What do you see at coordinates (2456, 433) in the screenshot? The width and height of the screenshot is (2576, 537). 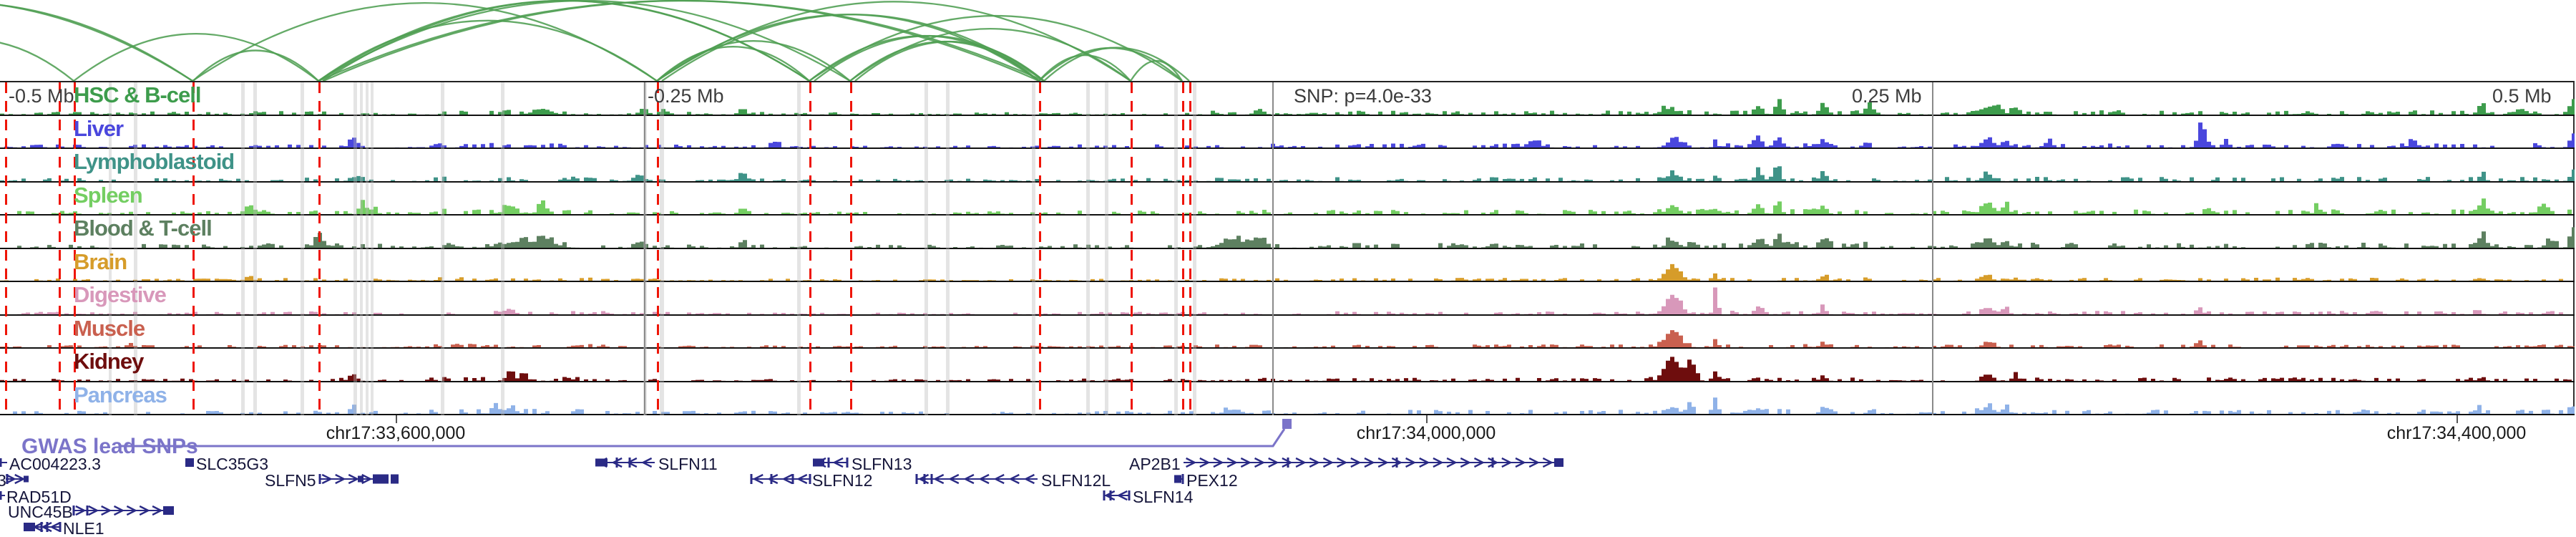 I see `chr-coordinate-label: chr17:34,400,000` at bounding box center [2456, 433].